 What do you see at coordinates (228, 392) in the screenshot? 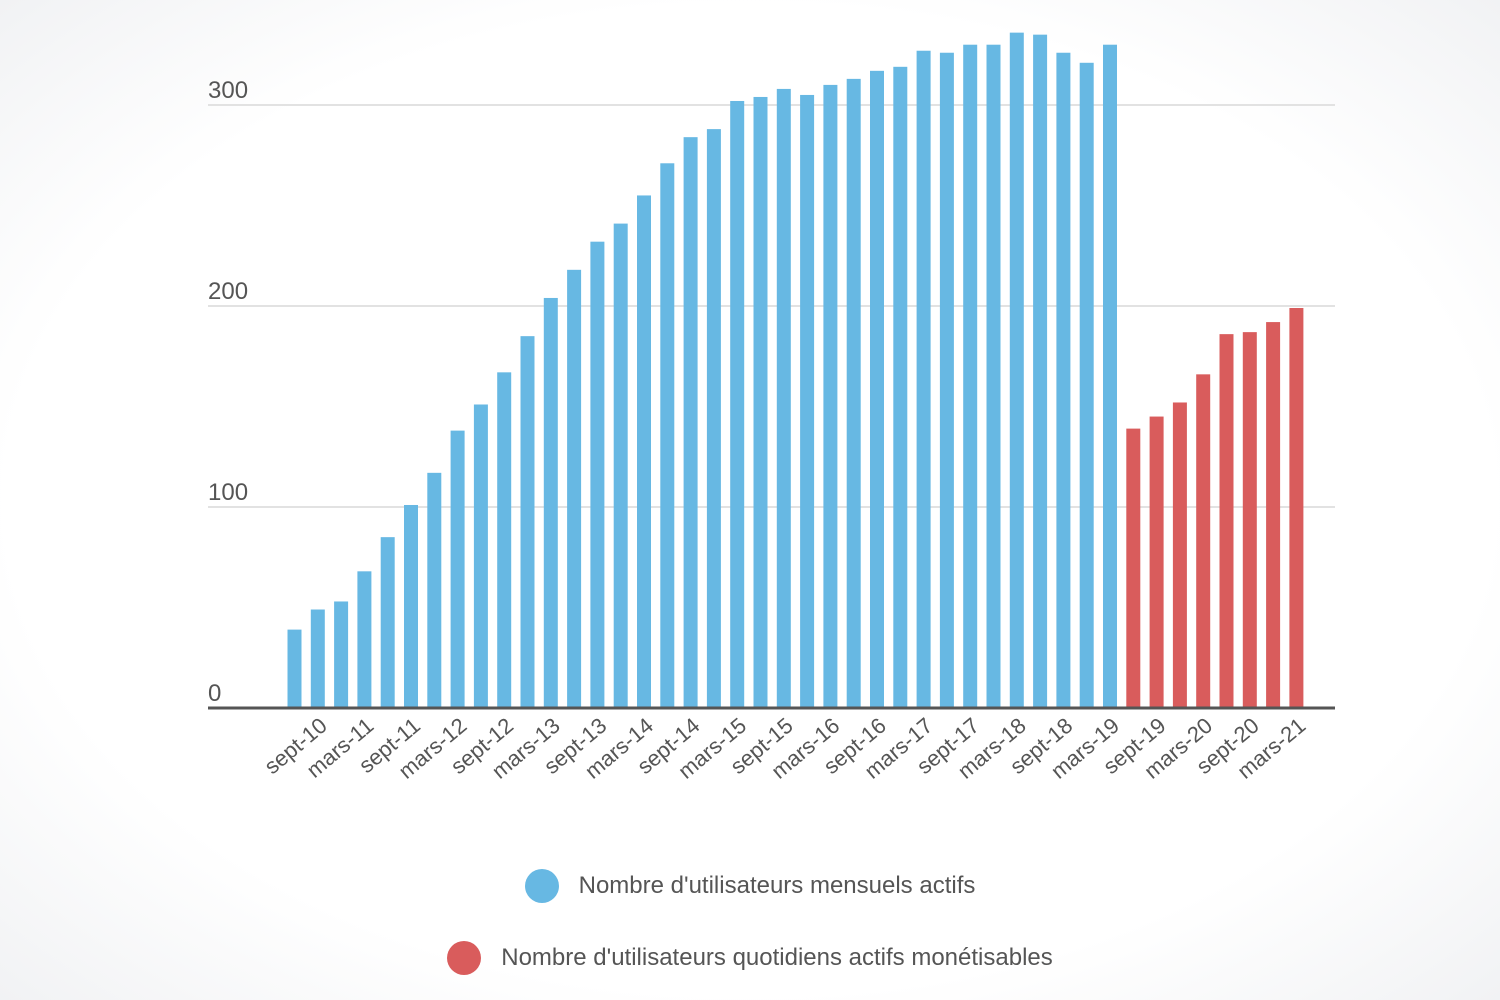
I see `y-axis: 0 100 200 300` at bounding box center [228, 392].